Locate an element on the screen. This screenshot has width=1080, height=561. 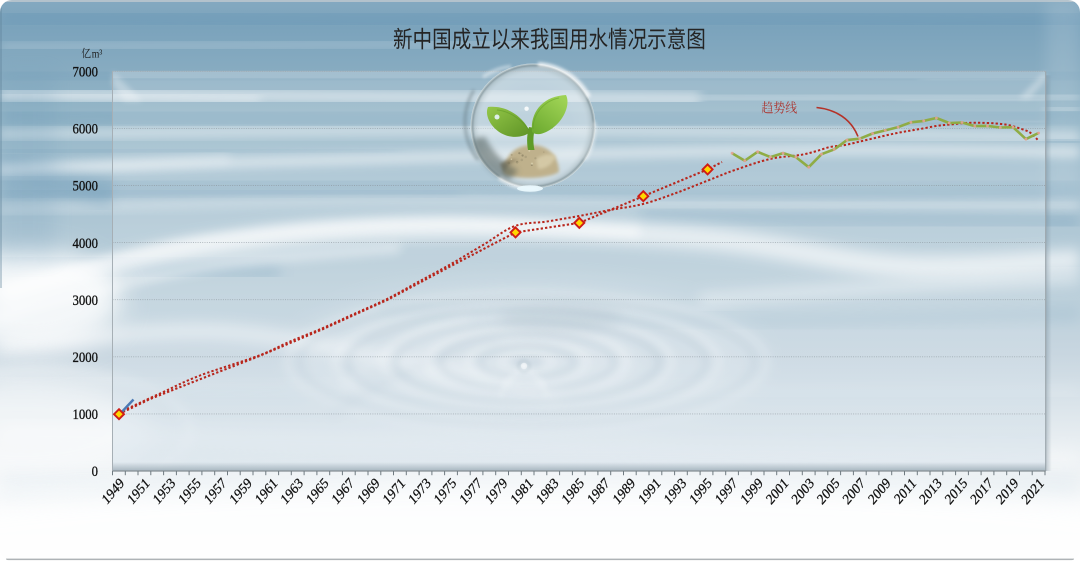
svg-text: 4000 is located at coordinates (86, 244).